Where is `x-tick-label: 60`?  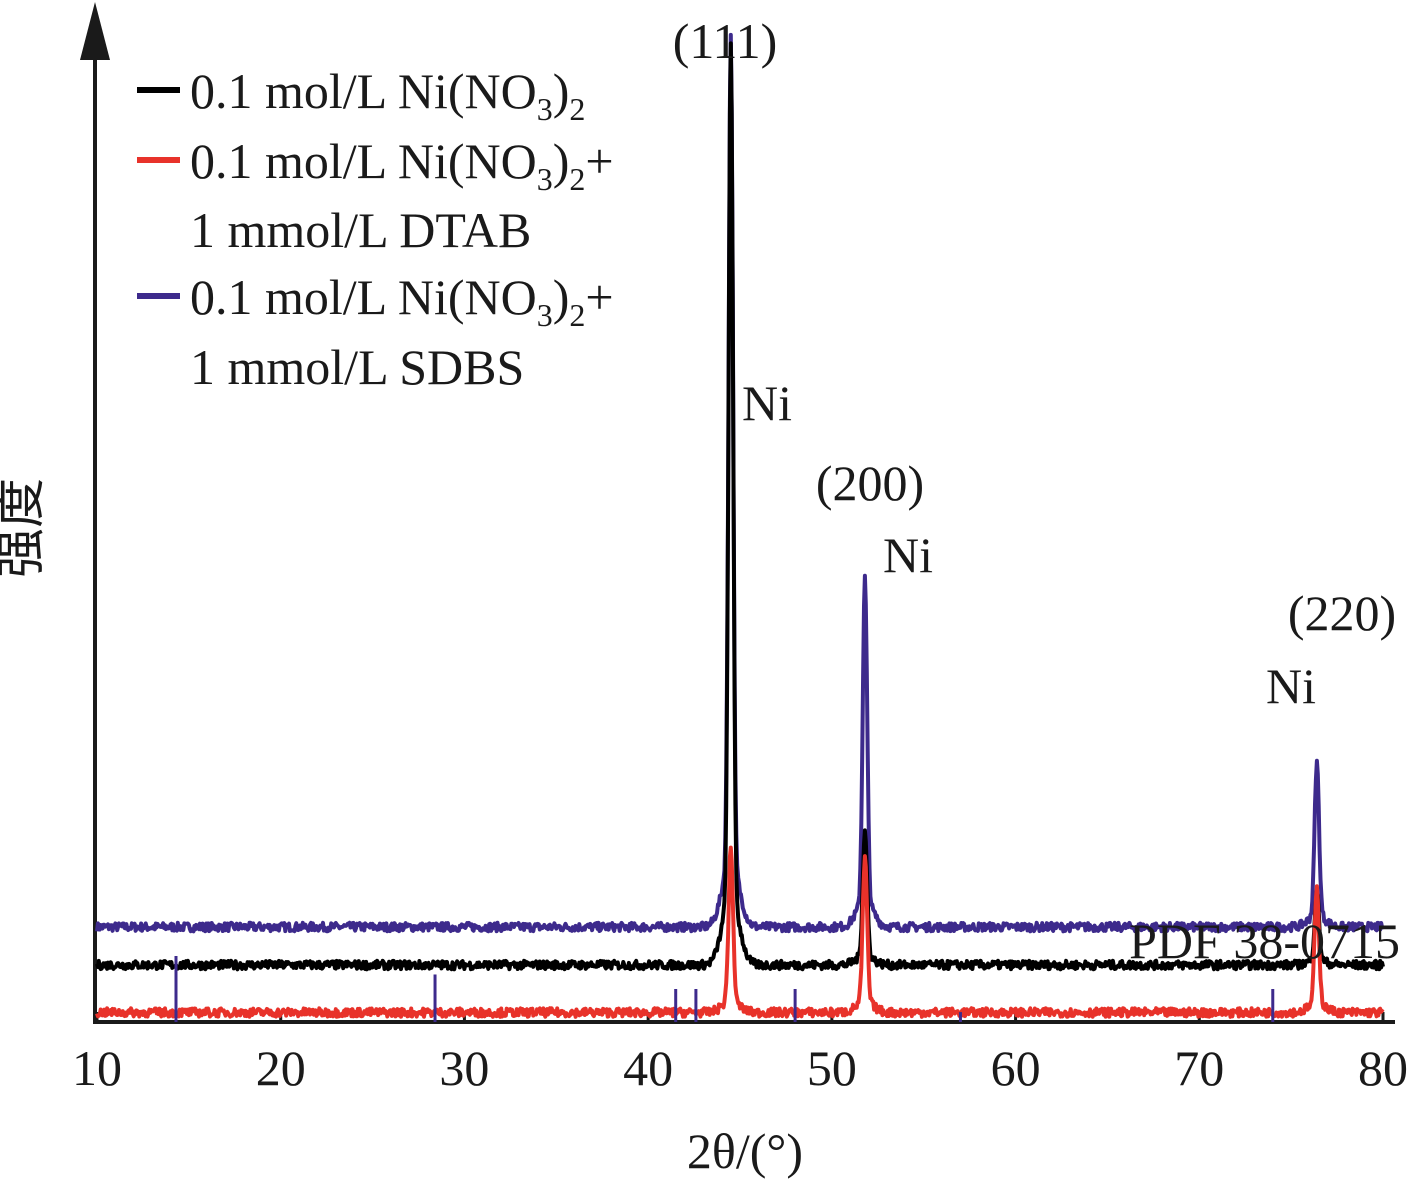
x-tick-label: 60 is located at coordinates (1016, 1068).